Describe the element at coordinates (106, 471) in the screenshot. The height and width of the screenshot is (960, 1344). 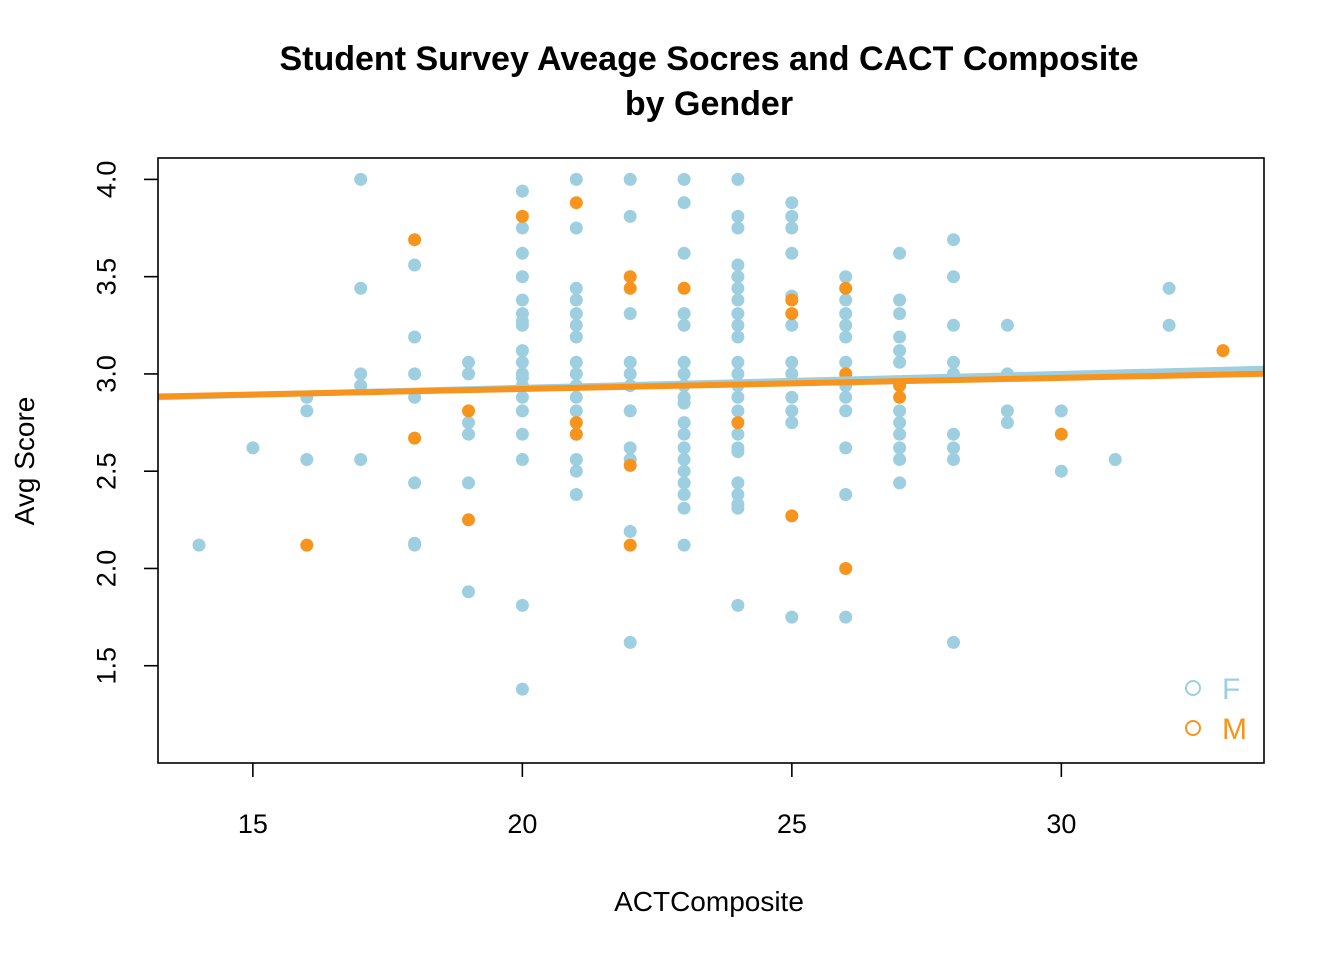
I see `y-tick-label-2.5: 2.5` at that location.